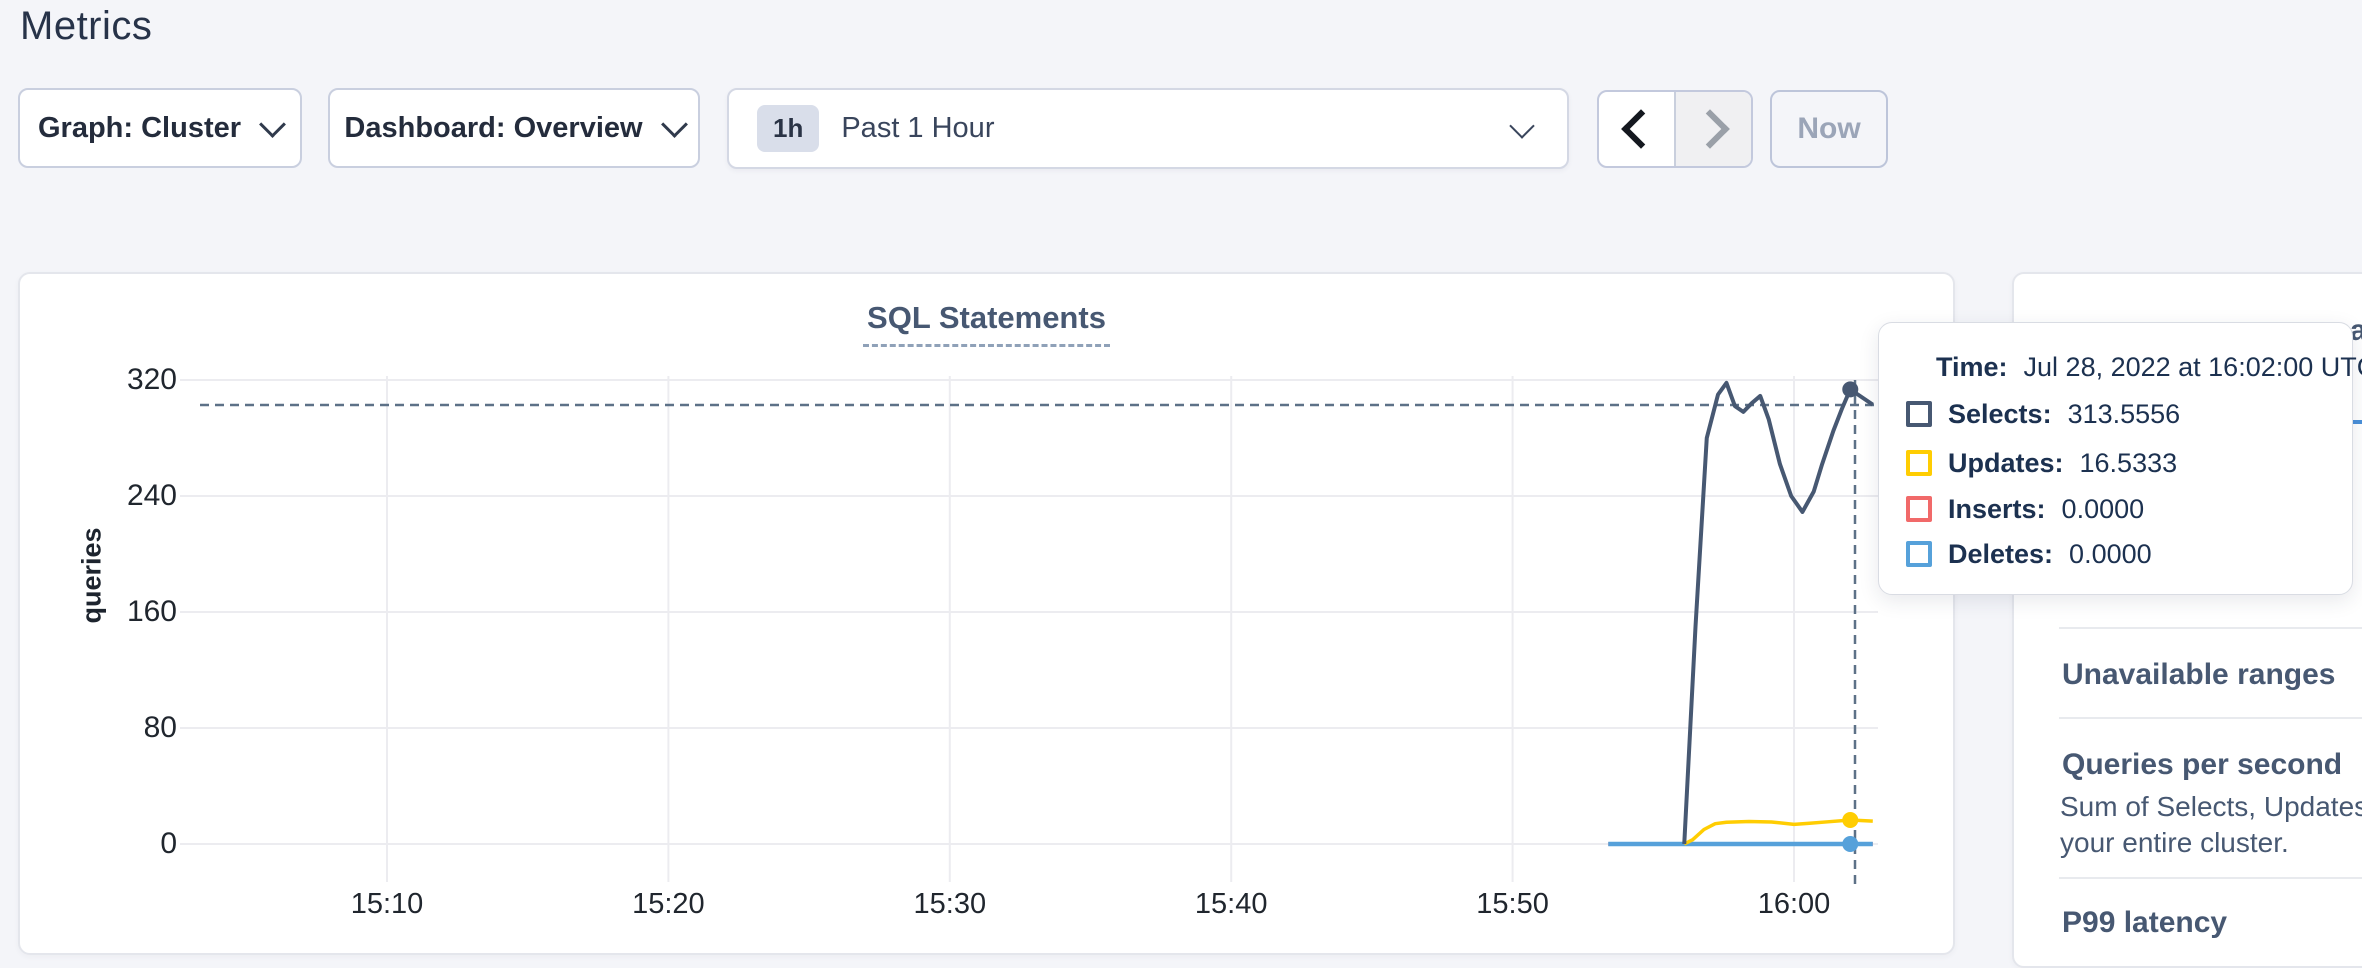  I want to click on x-tick-label: 15:20, so click(668, 904).